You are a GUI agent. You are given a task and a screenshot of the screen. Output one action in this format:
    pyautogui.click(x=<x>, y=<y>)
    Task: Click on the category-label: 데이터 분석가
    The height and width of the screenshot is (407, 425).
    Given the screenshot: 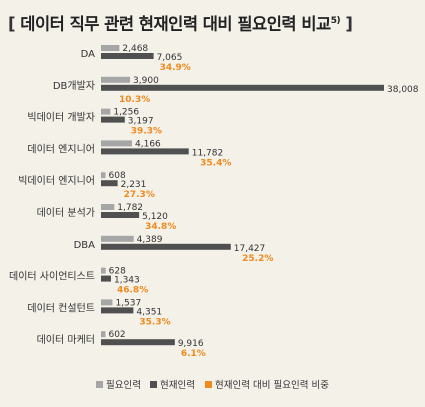 What is the action you would take?
    pyautogui.click(x=66, y=213)
    